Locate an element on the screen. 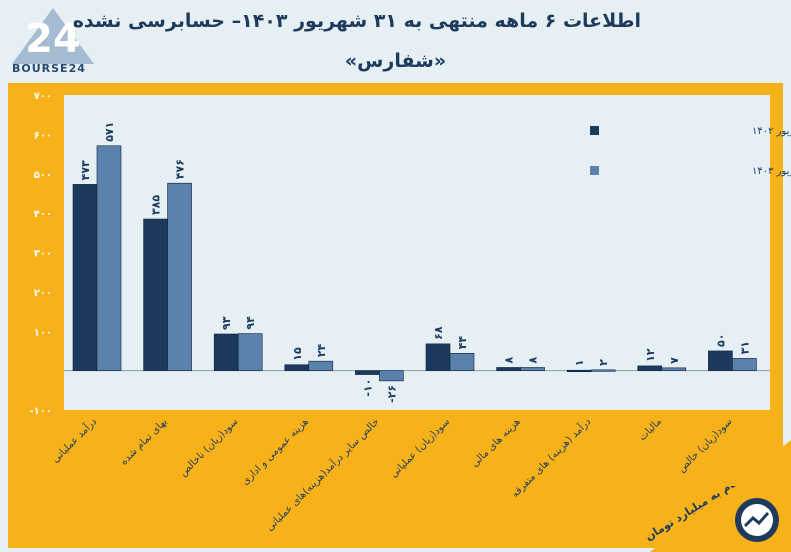  bar-value-label: ۵۰ is located at coordinates (720, 340).